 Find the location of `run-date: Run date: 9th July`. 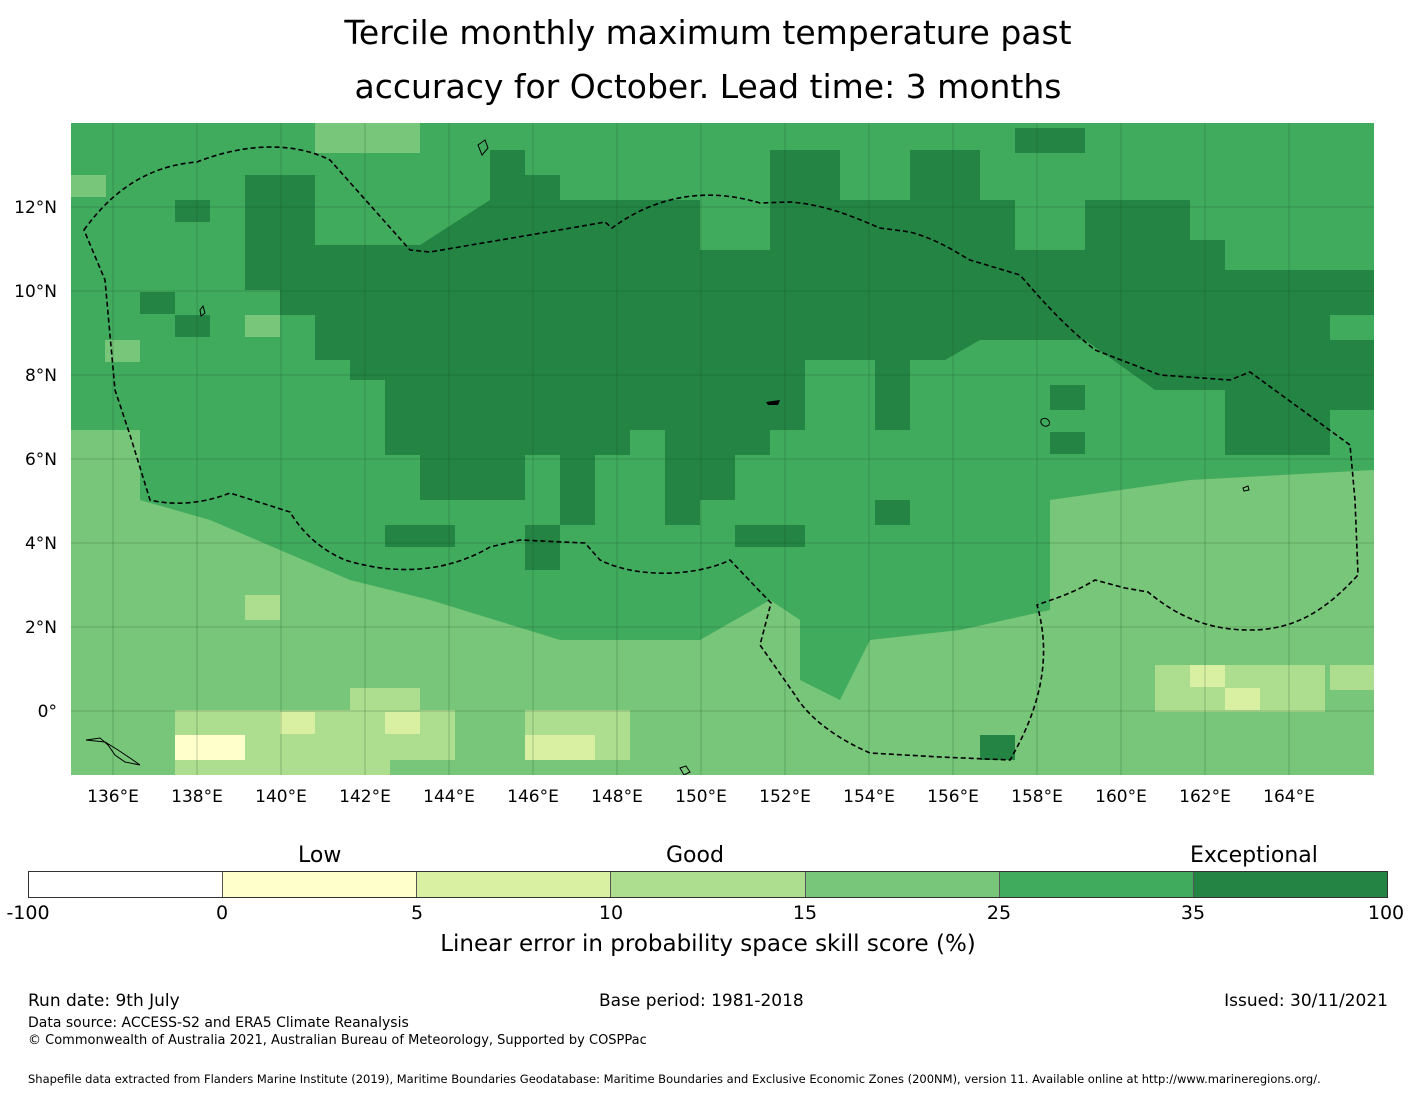

run-date: Run date: 9th July is located at coordinates (104, 1001).